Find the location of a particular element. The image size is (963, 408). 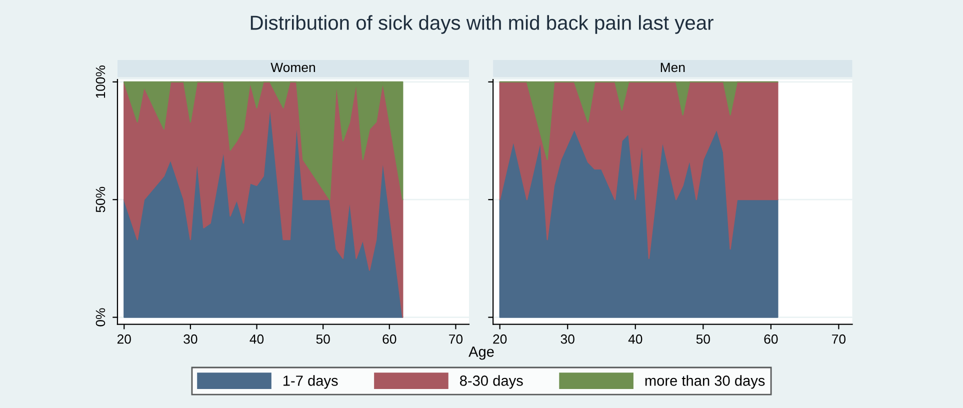

y-tick-label: 100% is located at coordinates (101, 82).